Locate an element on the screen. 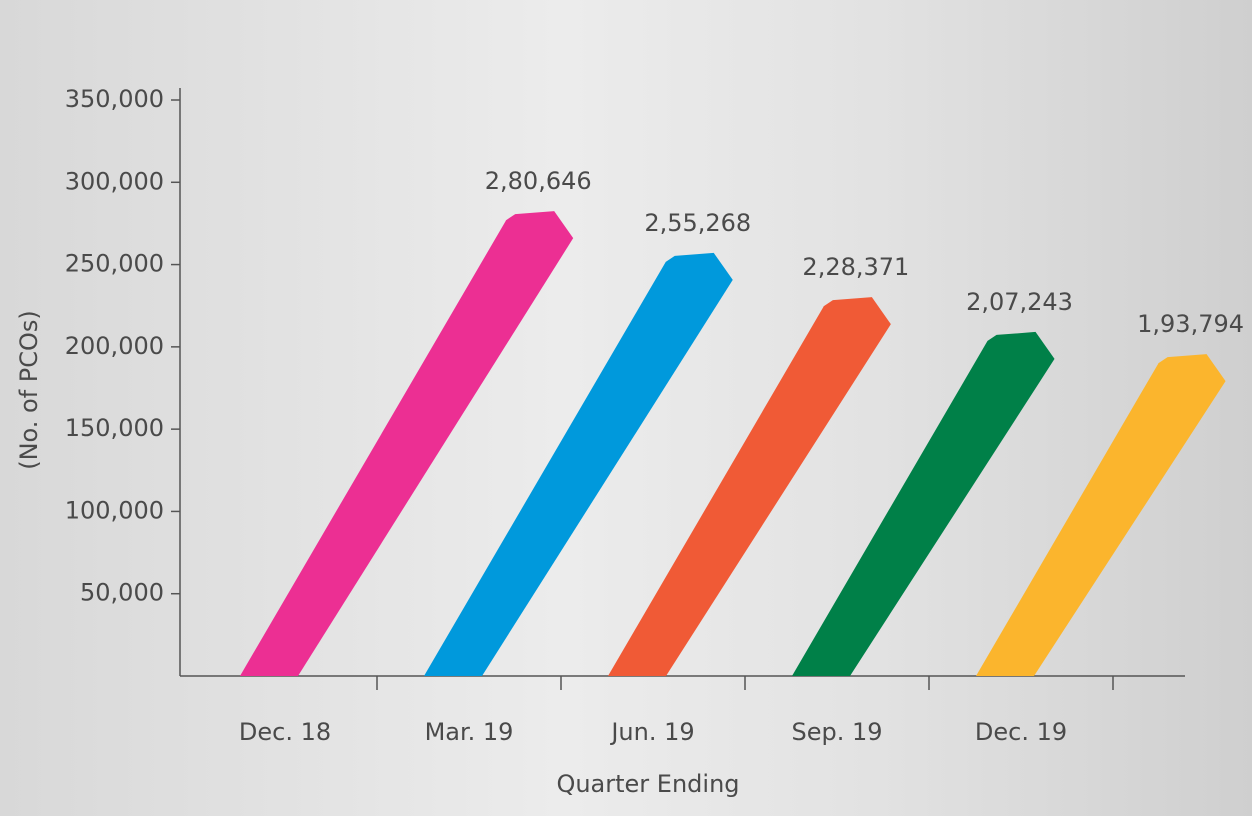 The height and width of the screenshot is (816, 1252). y-tick-label: 300,000 is located at coordinates (114, 181).